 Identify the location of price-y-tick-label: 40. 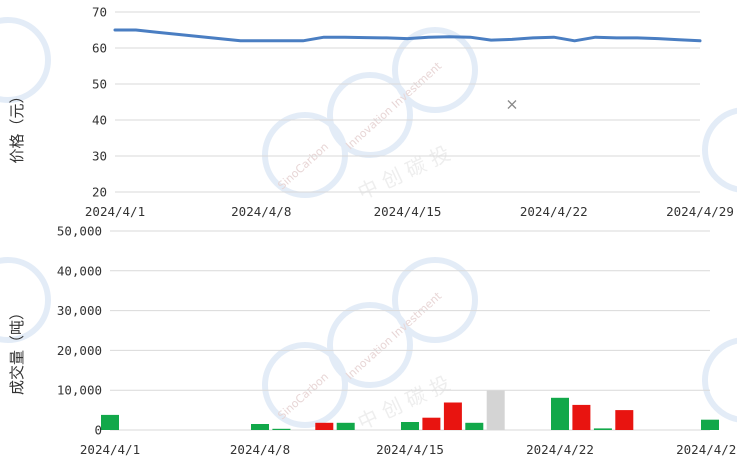
(99, 120).